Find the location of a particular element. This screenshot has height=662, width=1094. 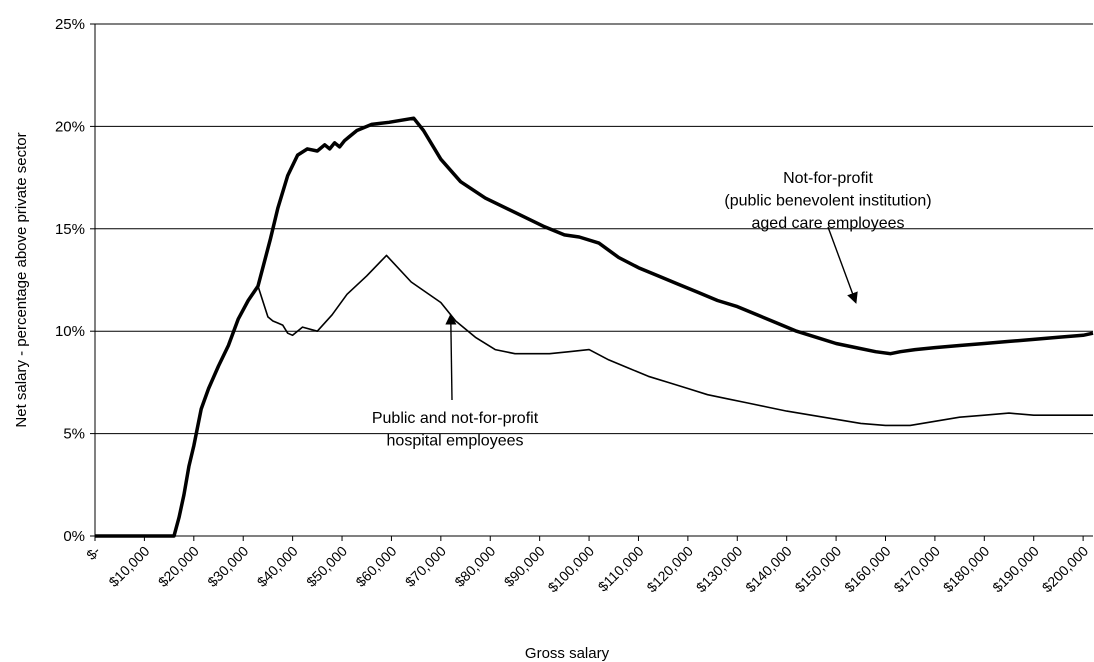

x-axis-title: Gross salary is located at coordinates (567, 653).